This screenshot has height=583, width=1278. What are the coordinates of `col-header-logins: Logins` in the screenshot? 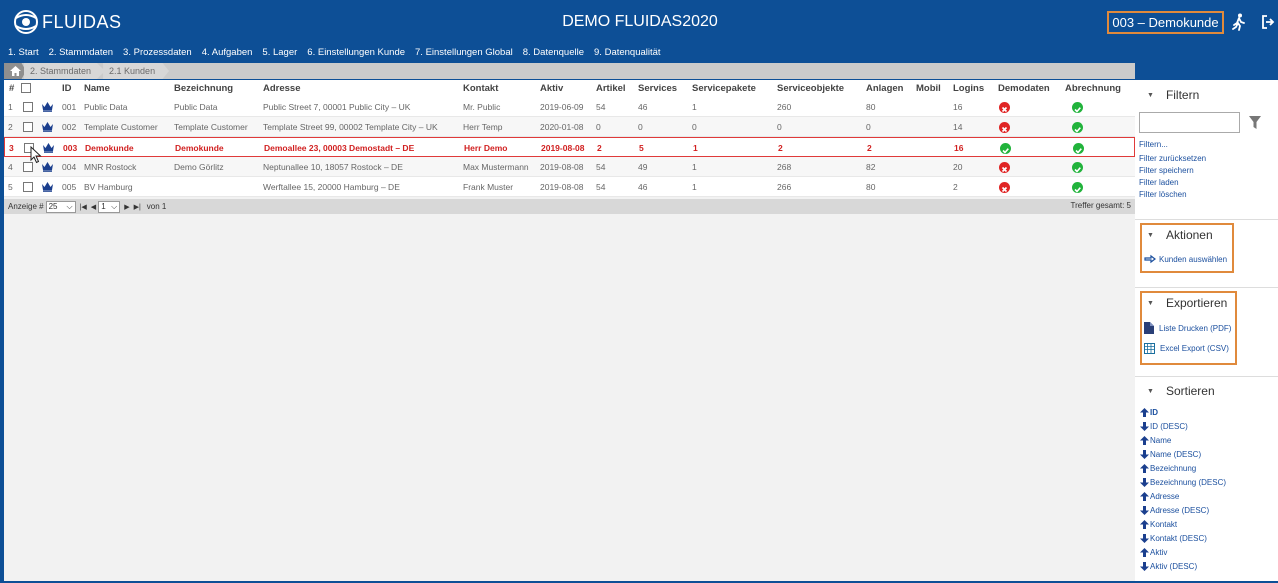 It's located at (969, 88).